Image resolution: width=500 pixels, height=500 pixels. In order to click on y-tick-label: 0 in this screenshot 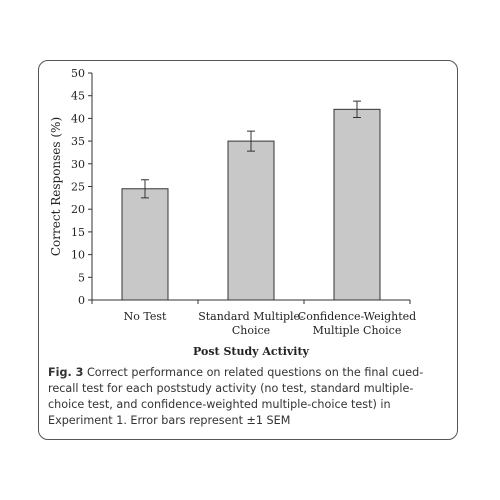, I will do `click(81, 300)`.